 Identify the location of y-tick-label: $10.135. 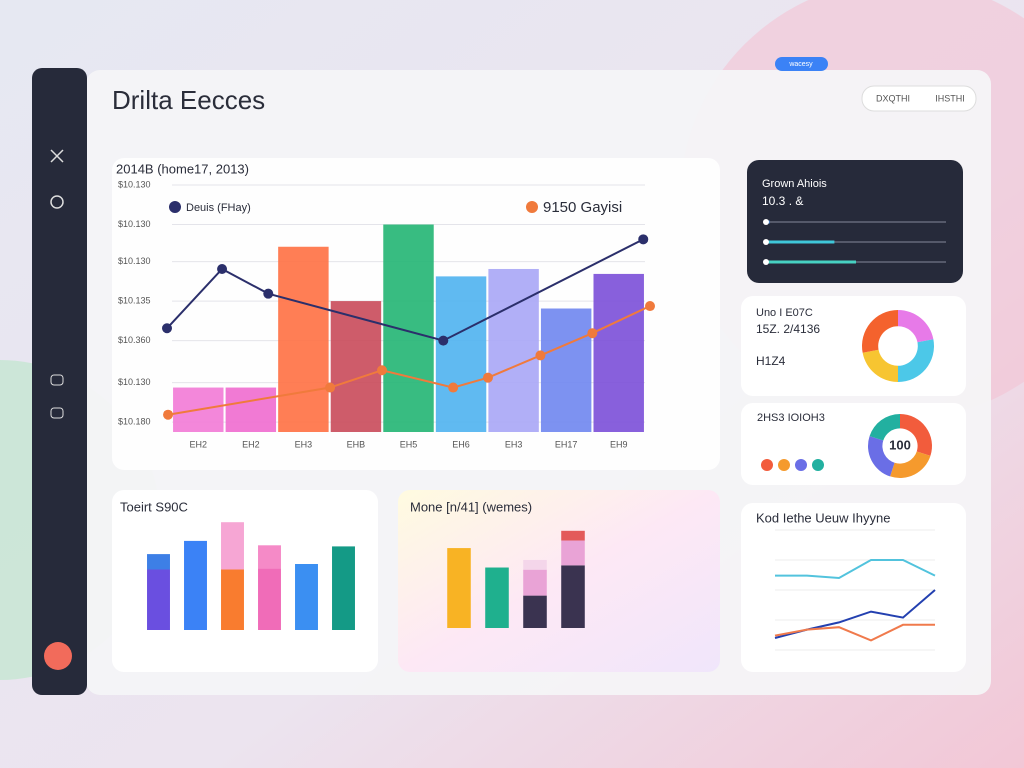
(134, 300).